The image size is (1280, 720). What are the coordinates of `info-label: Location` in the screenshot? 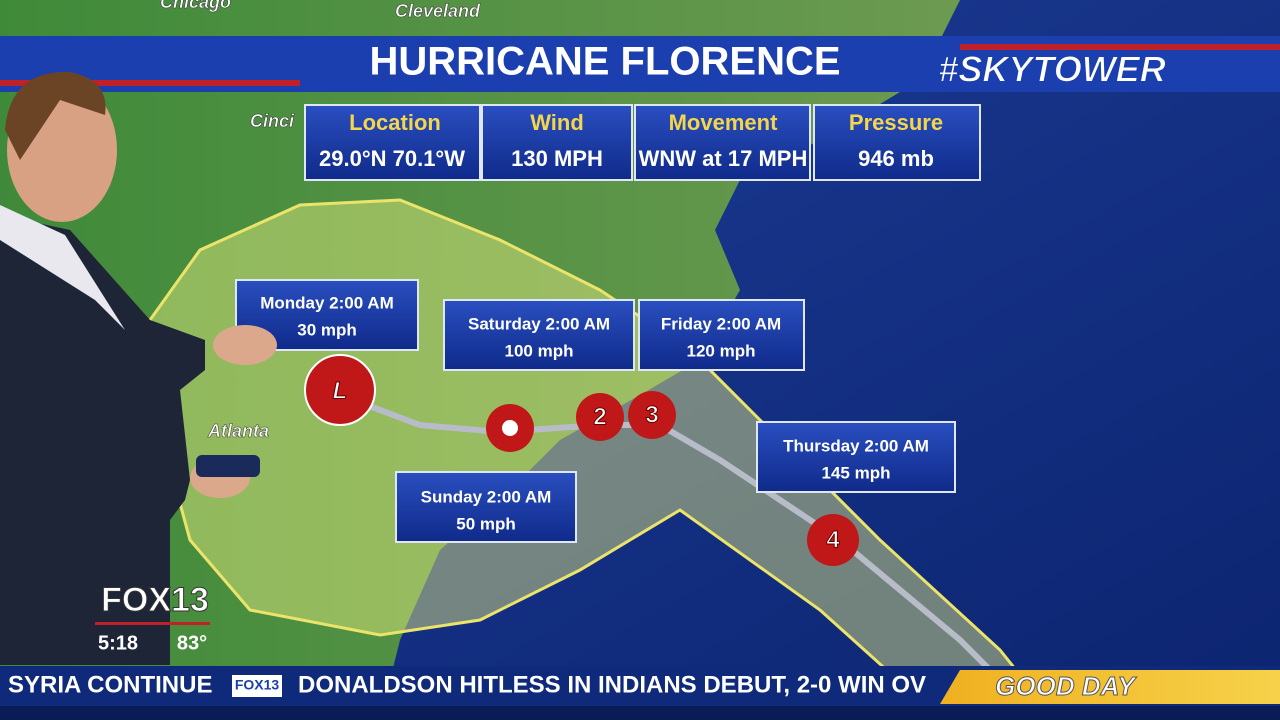 It's located at (395, 122).